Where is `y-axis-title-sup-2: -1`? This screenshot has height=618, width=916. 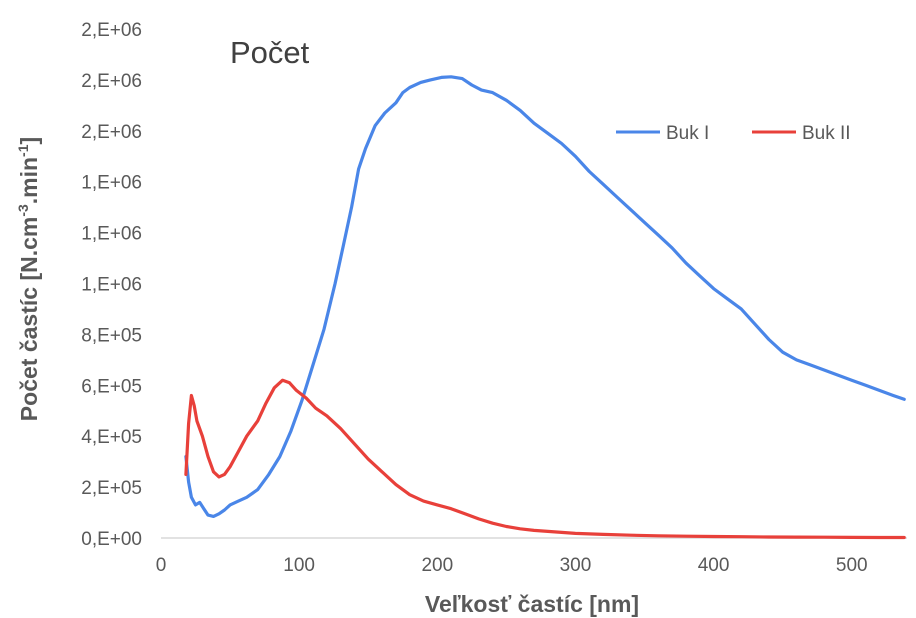
y-axis-title-sup-2: -1 is located at coordinates (23, 150).